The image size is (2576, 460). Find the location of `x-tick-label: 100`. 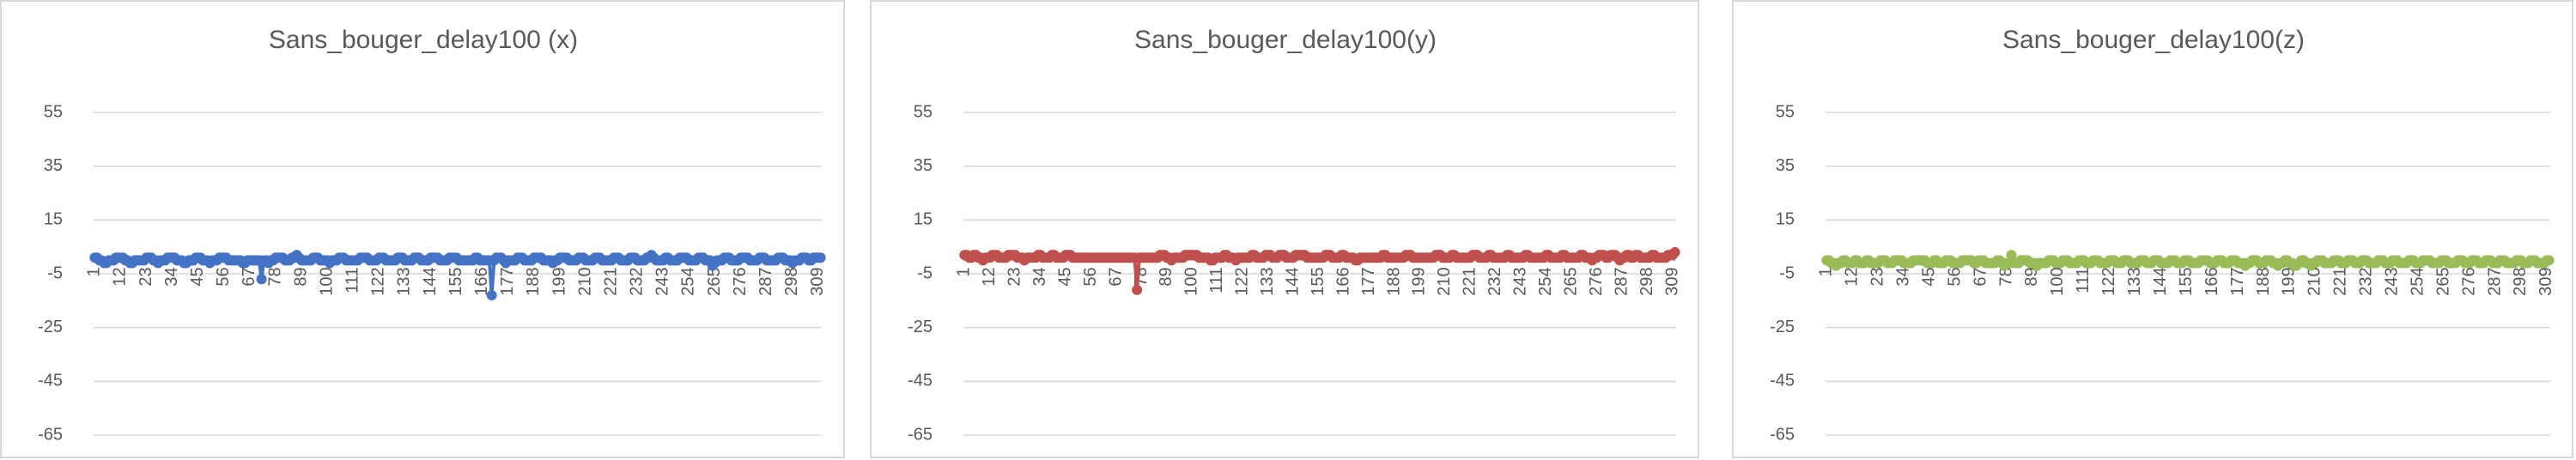

x-tick-label: 100 is located at coordinates (2057, 281).